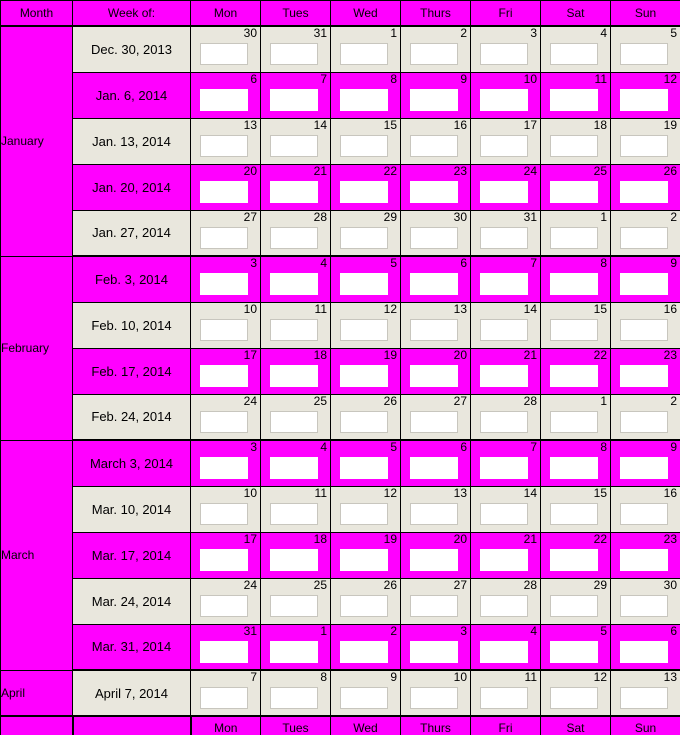 The width and height of the screenshot is (680, 735). Describe the element at coordinates (365, 141) in the screenshot. I see `day-cell: 15` at that location.